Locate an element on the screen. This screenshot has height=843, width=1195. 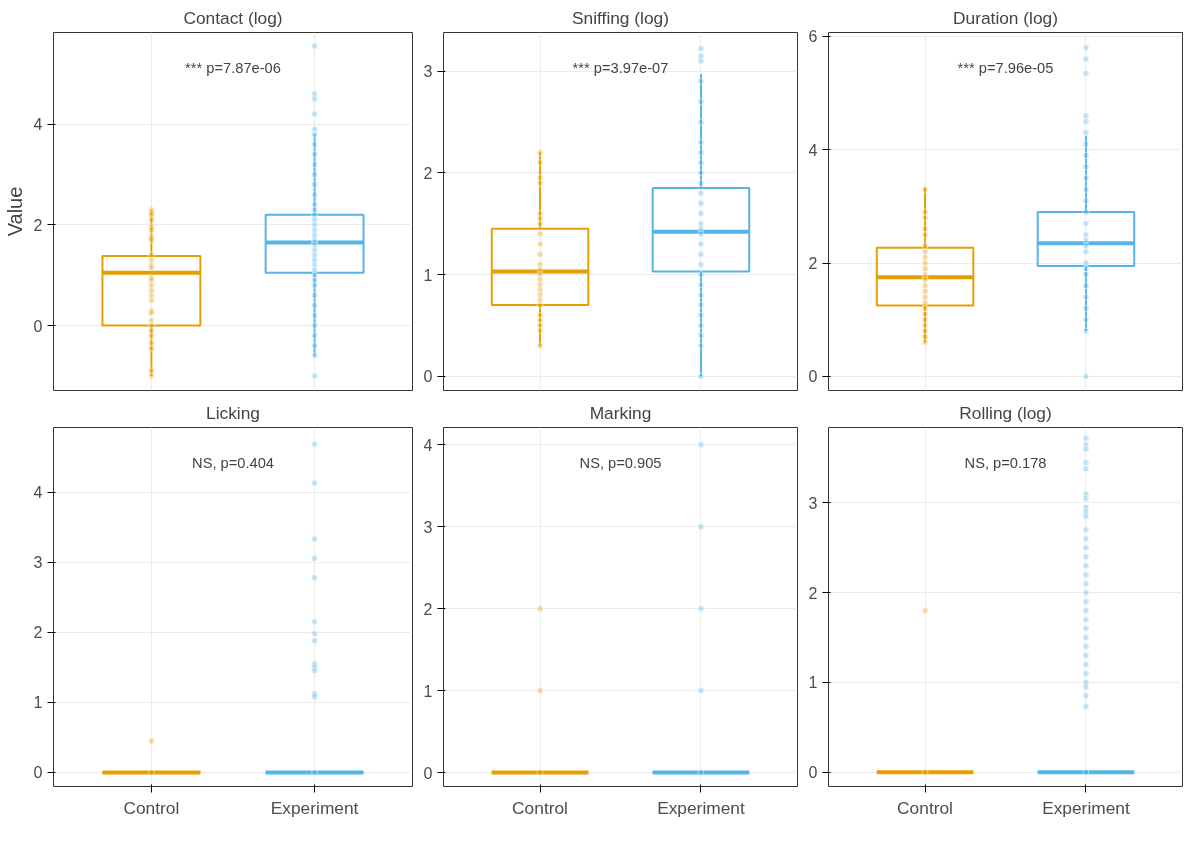
chart-title: Contact (log) is located at coordinates (233, 17).